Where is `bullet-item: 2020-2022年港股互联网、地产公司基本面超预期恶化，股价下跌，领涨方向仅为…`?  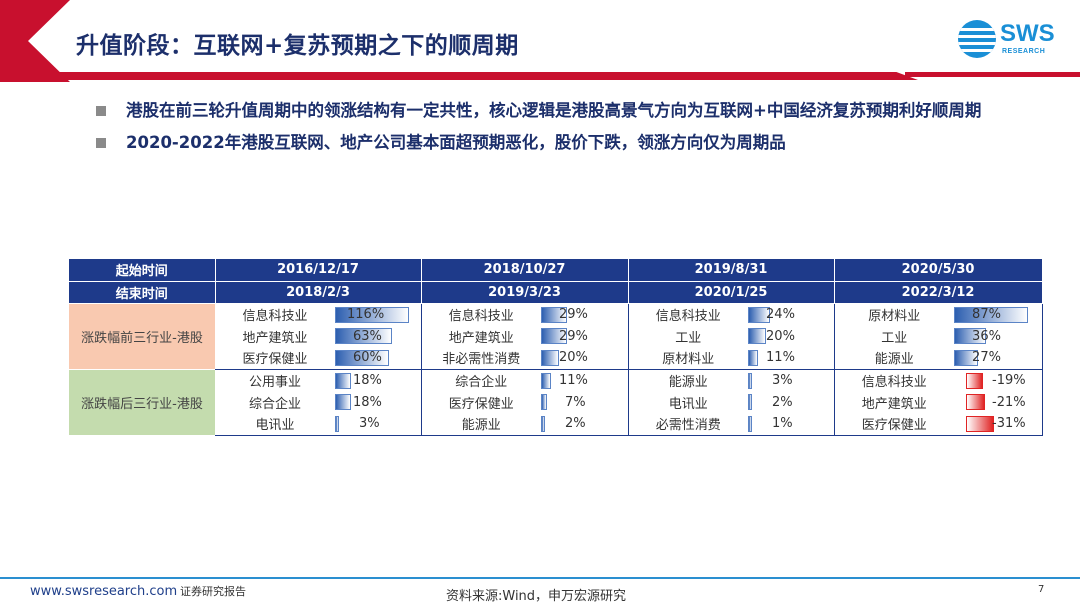
bullet-item: 2020-2022年港股互联网、地产公司基本面超预期恶化，股价下跌，领涨方向仅为… is located at coordinates (571, 143).